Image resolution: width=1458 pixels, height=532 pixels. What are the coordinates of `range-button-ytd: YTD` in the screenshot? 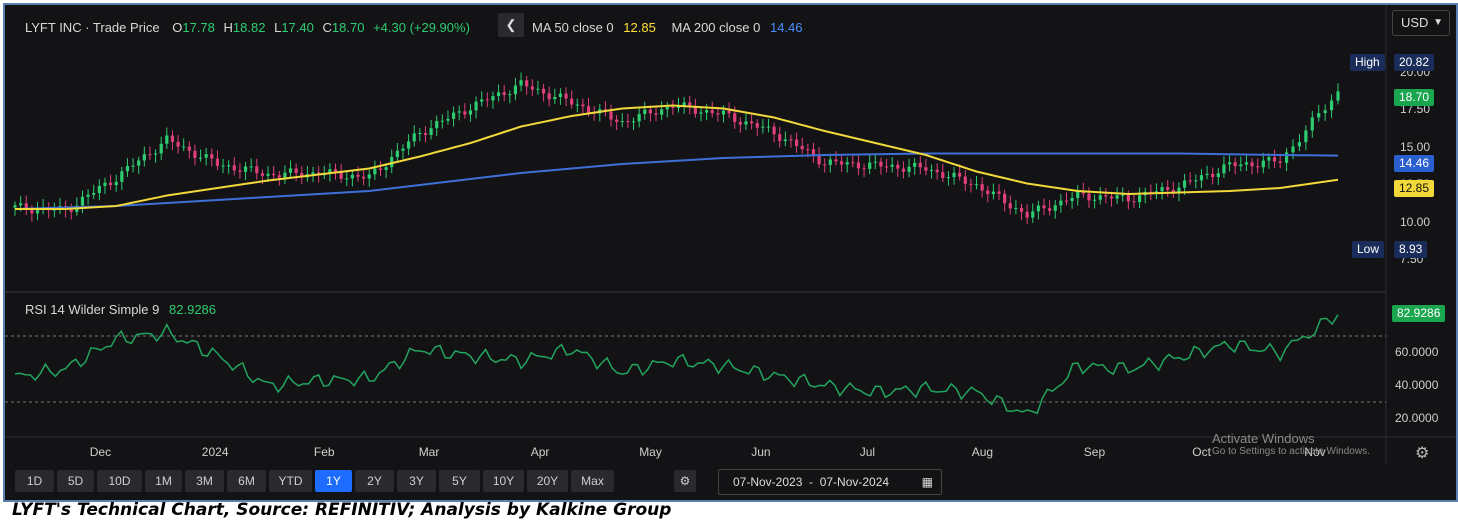 It's located at (290, 481).